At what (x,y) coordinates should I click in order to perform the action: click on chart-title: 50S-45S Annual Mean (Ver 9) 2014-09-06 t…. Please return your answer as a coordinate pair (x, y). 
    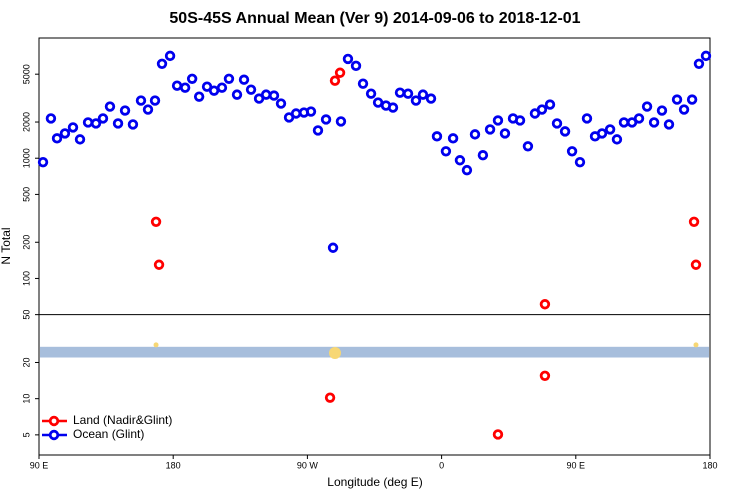
    Looking at the image, I should click on (374, 18).